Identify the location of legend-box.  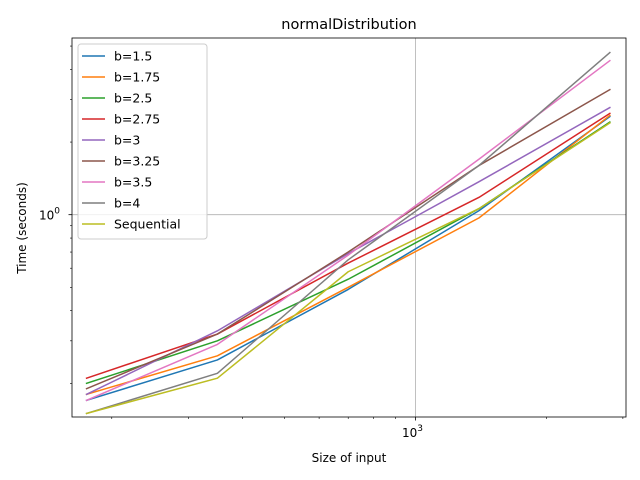
(142, 141).